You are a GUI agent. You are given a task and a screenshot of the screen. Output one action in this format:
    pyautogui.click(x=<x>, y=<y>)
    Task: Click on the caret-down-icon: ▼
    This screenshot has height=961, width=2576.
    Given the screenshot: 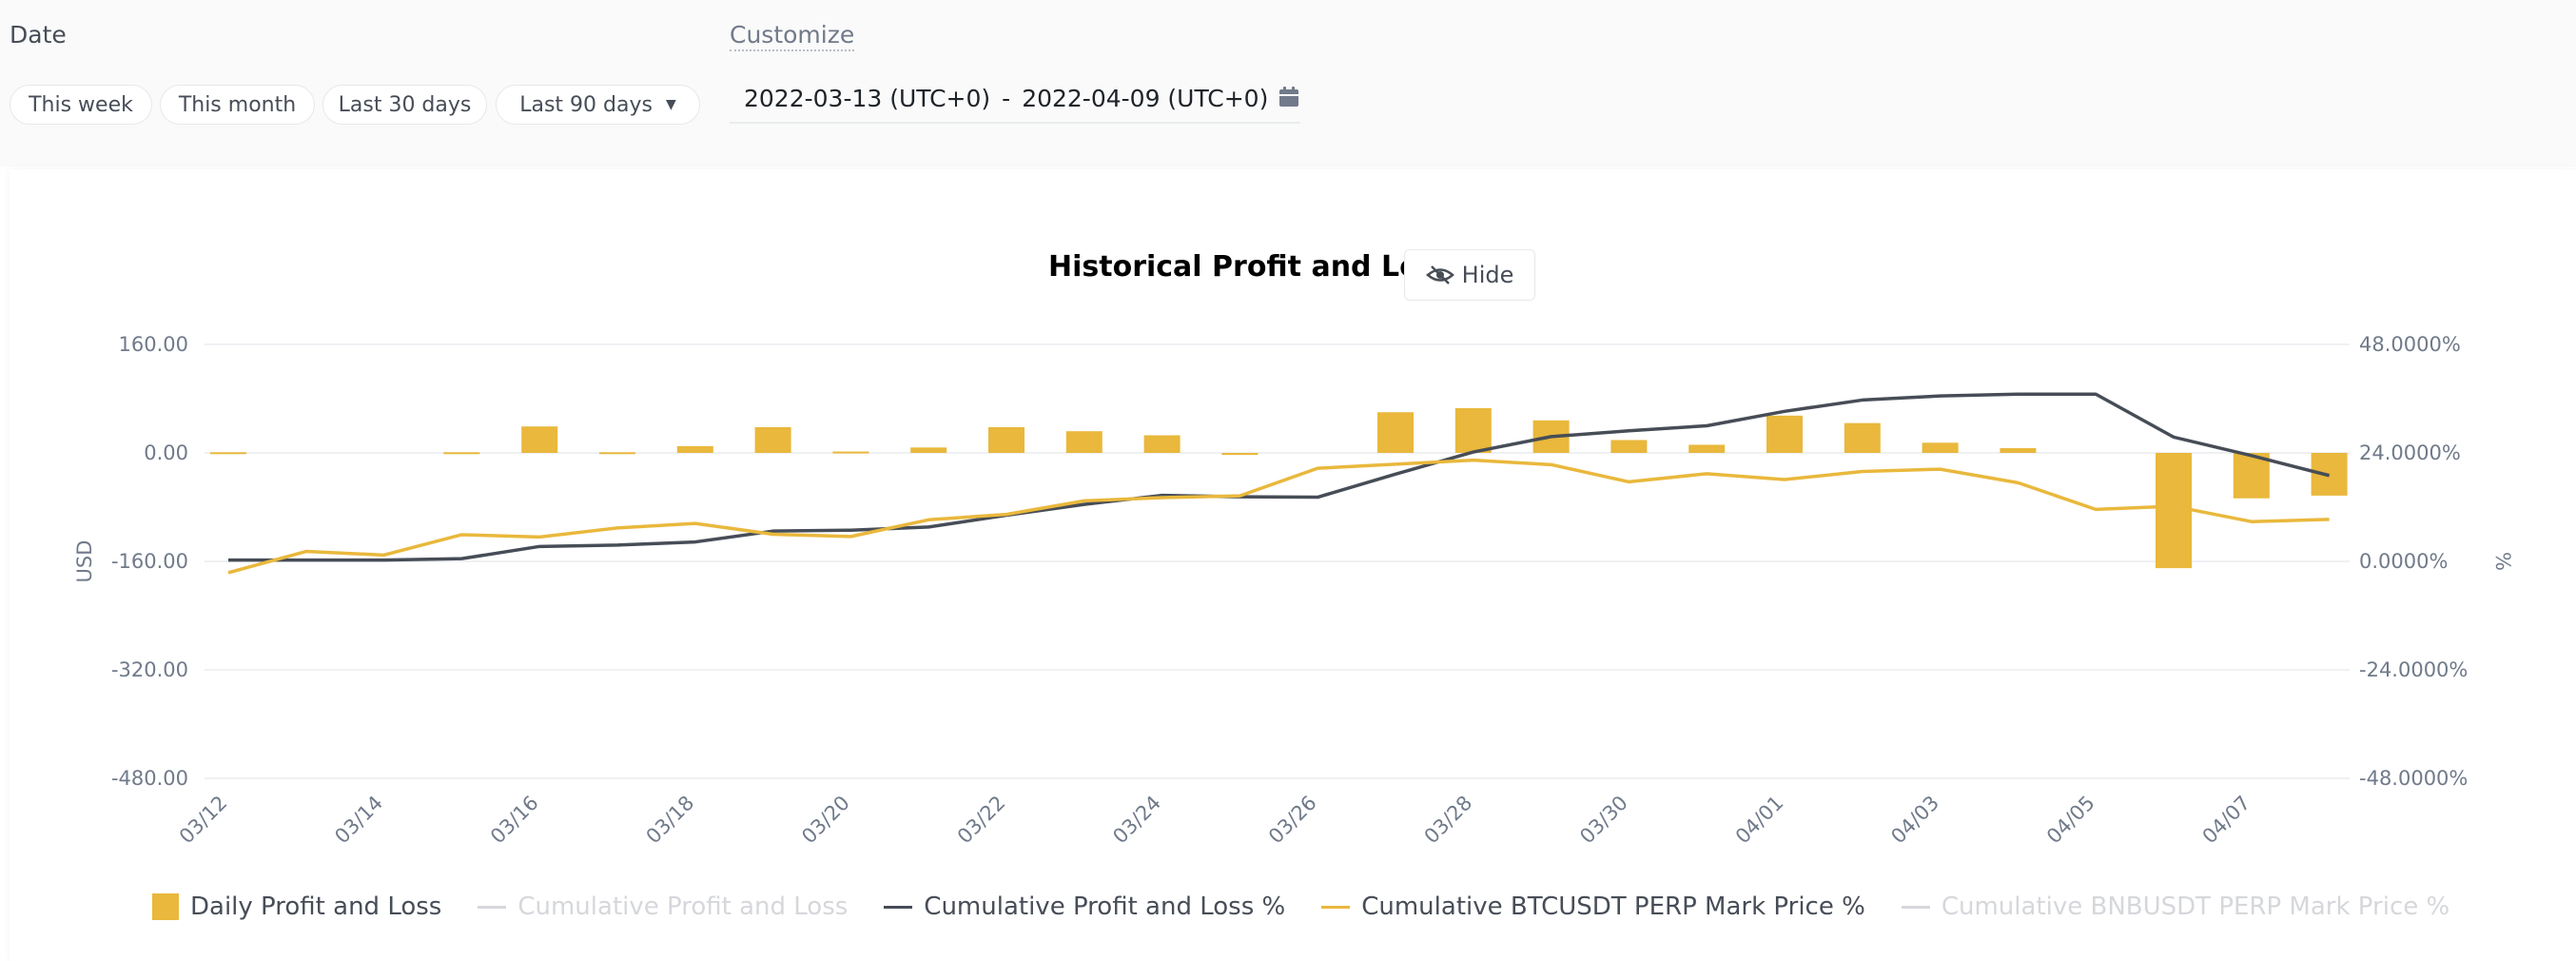 What is the action you would take?
    pyautogui.click(x=671, y=104)
    